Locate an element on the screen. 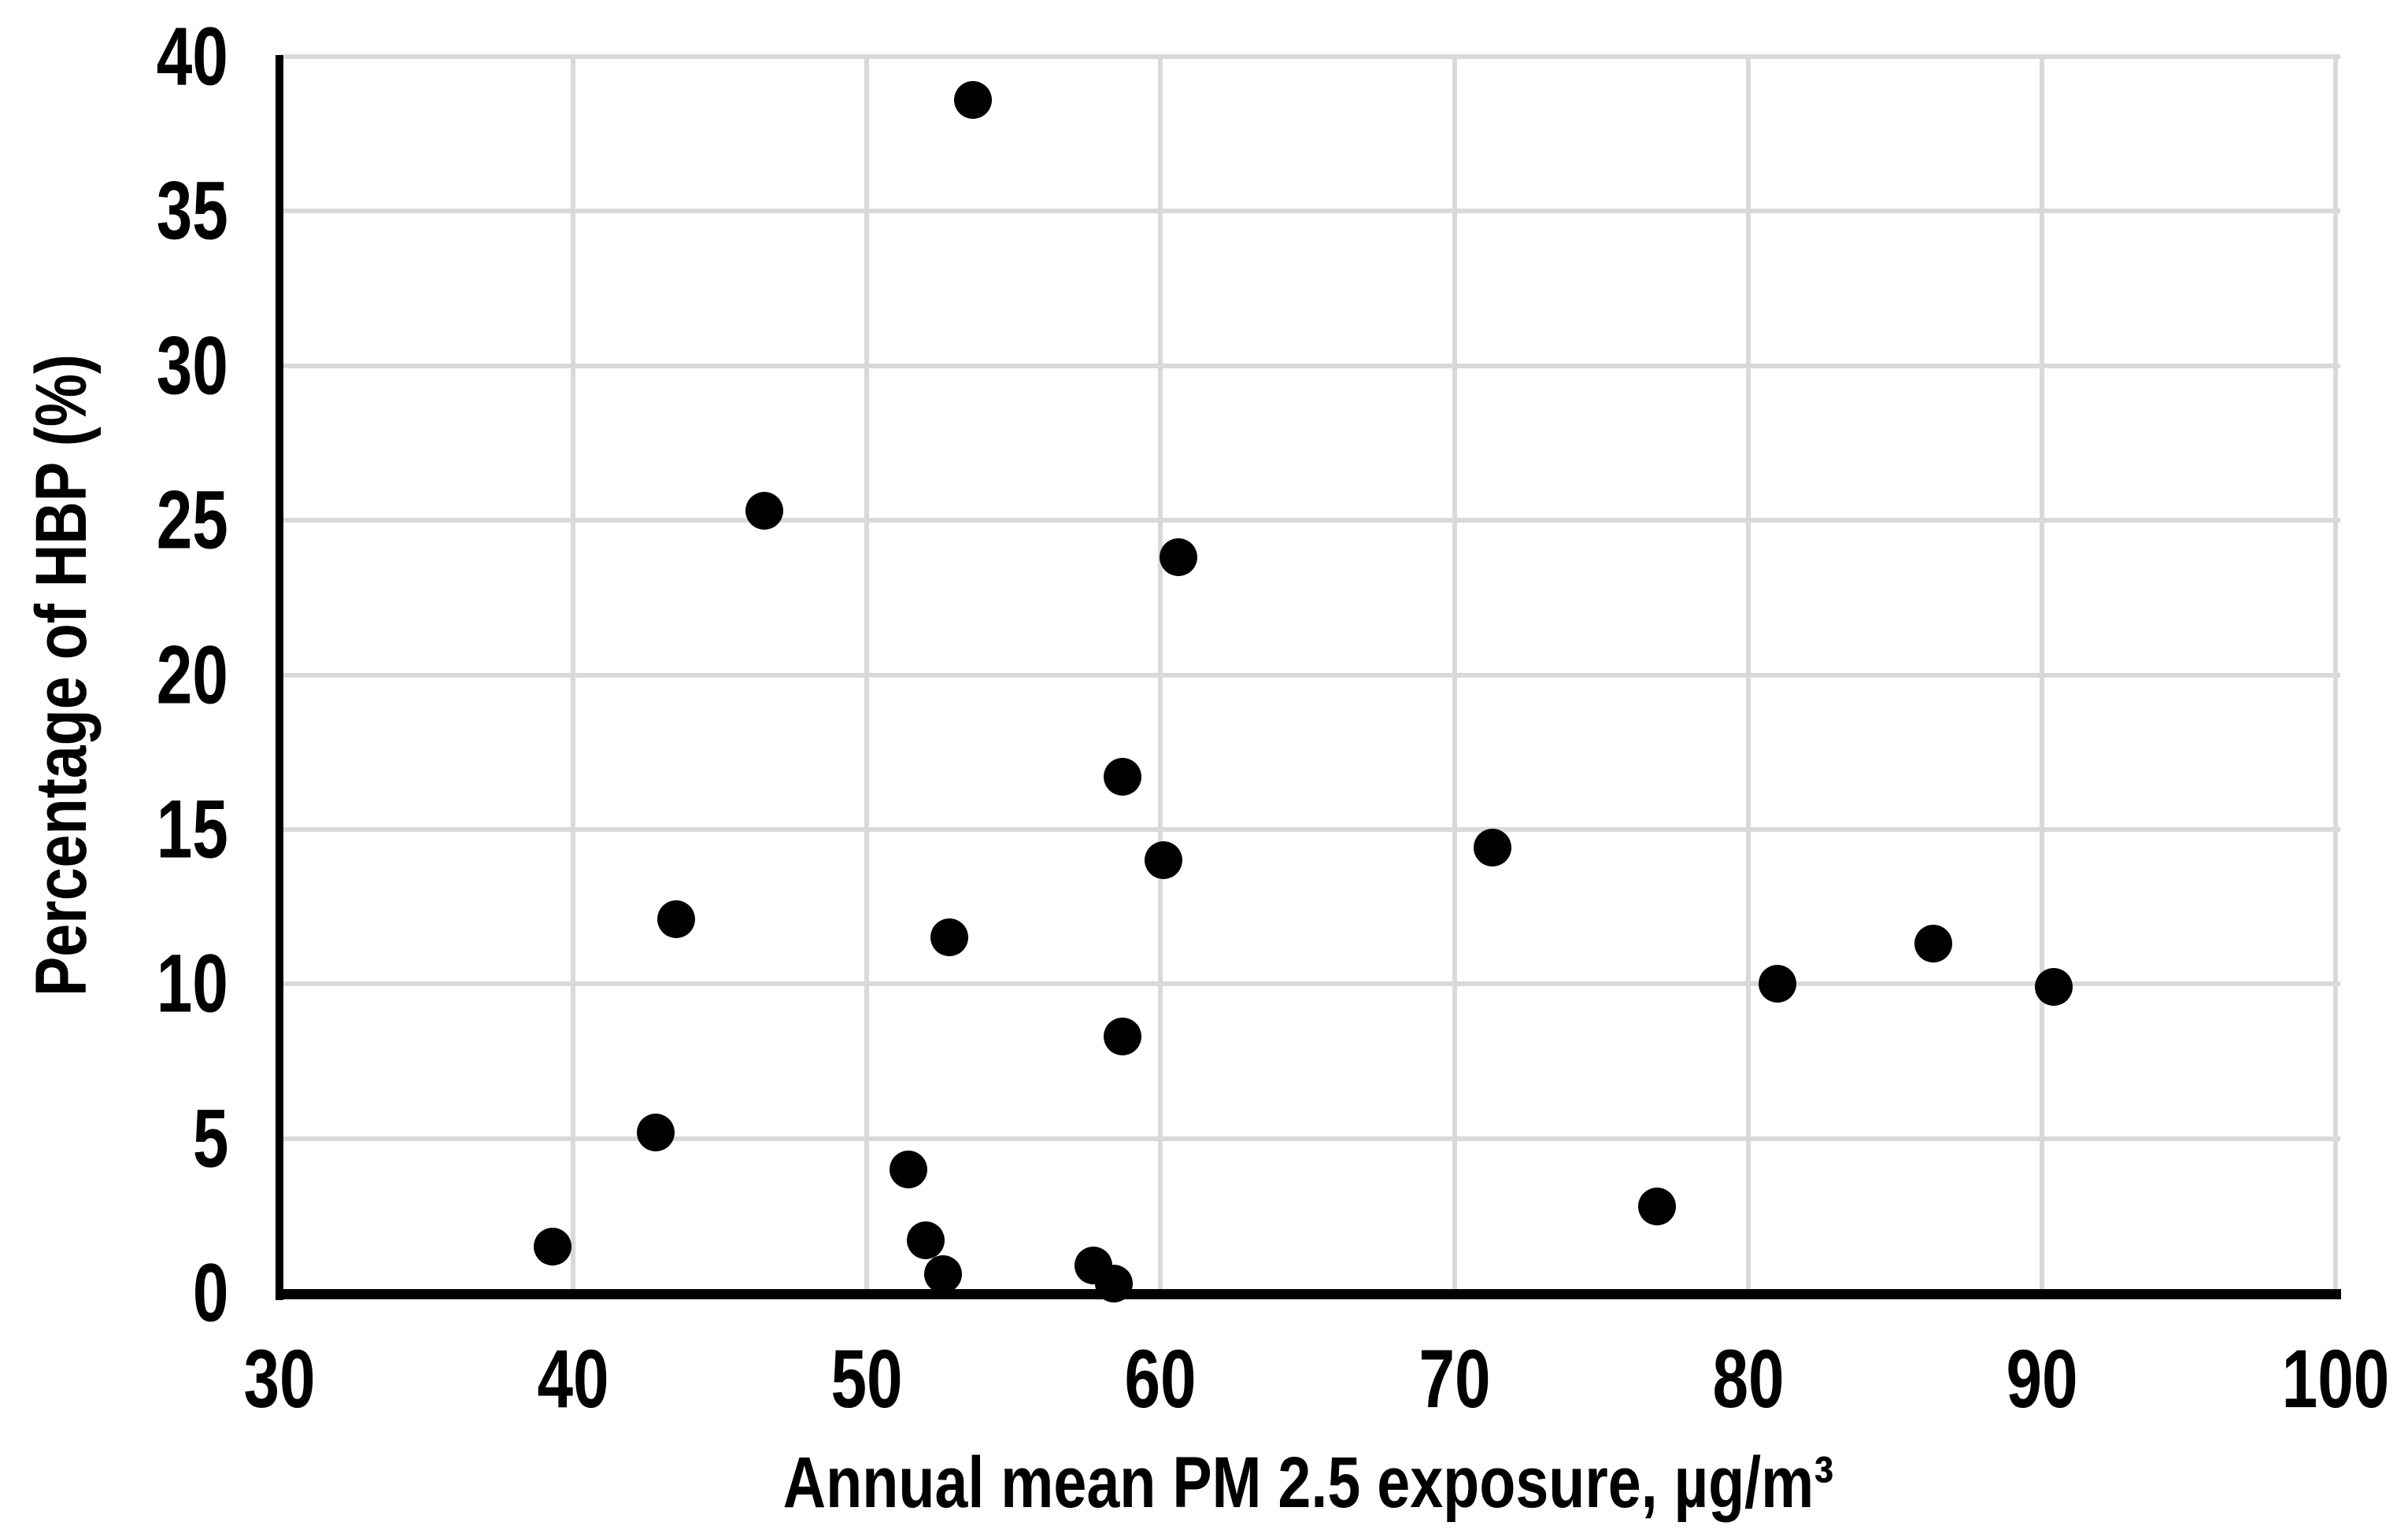 This screenshot has height=1537, width=2408. y-axis-title: Percentage of HBP (%) is located at coordinates (61, 675).